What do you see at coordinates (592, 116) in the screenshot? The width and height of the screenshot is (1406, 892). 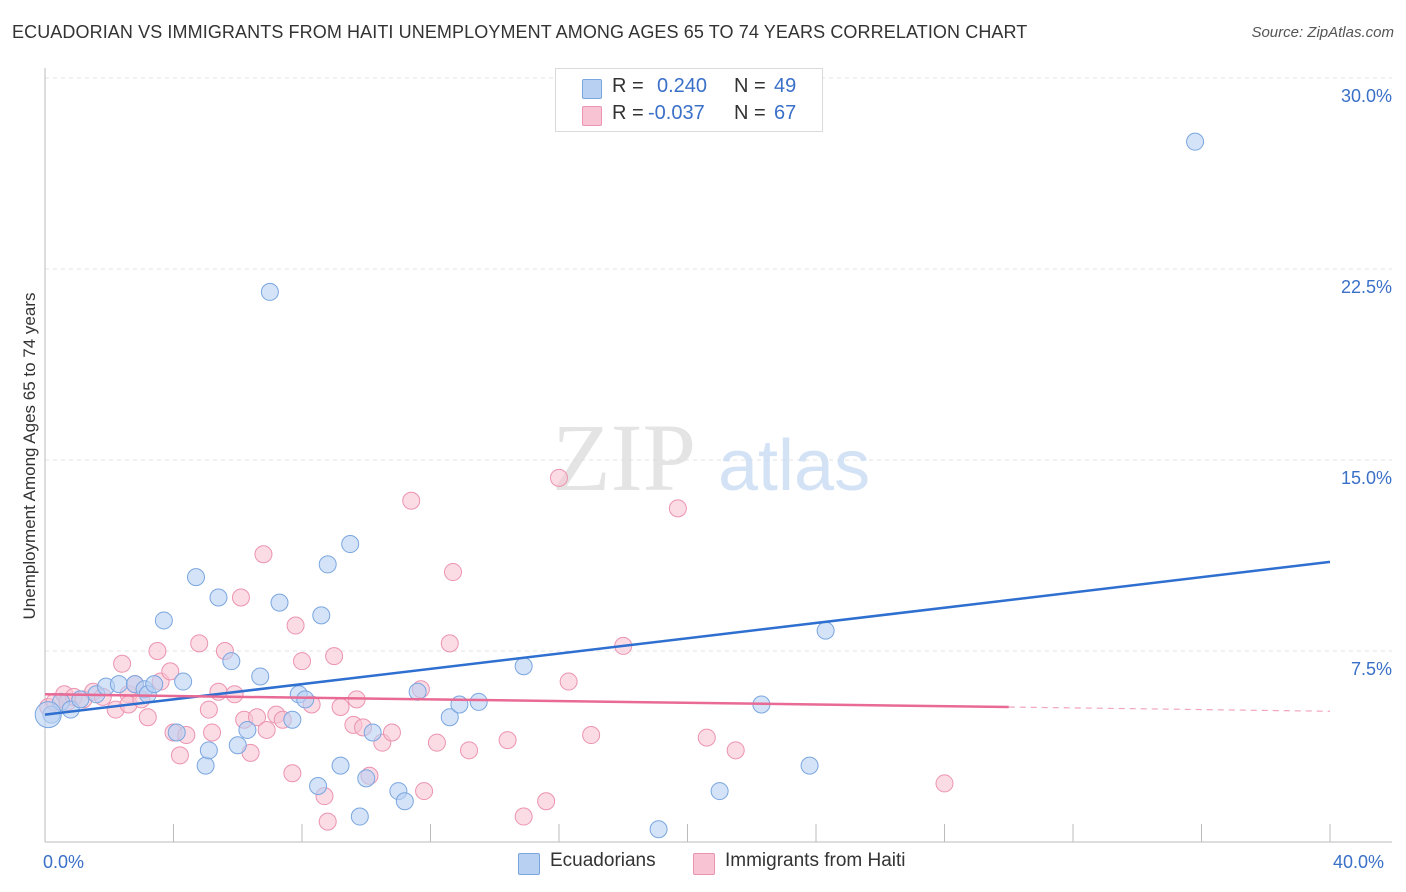 I see `legend-swatch-pink` at bounding box center [592, 116].